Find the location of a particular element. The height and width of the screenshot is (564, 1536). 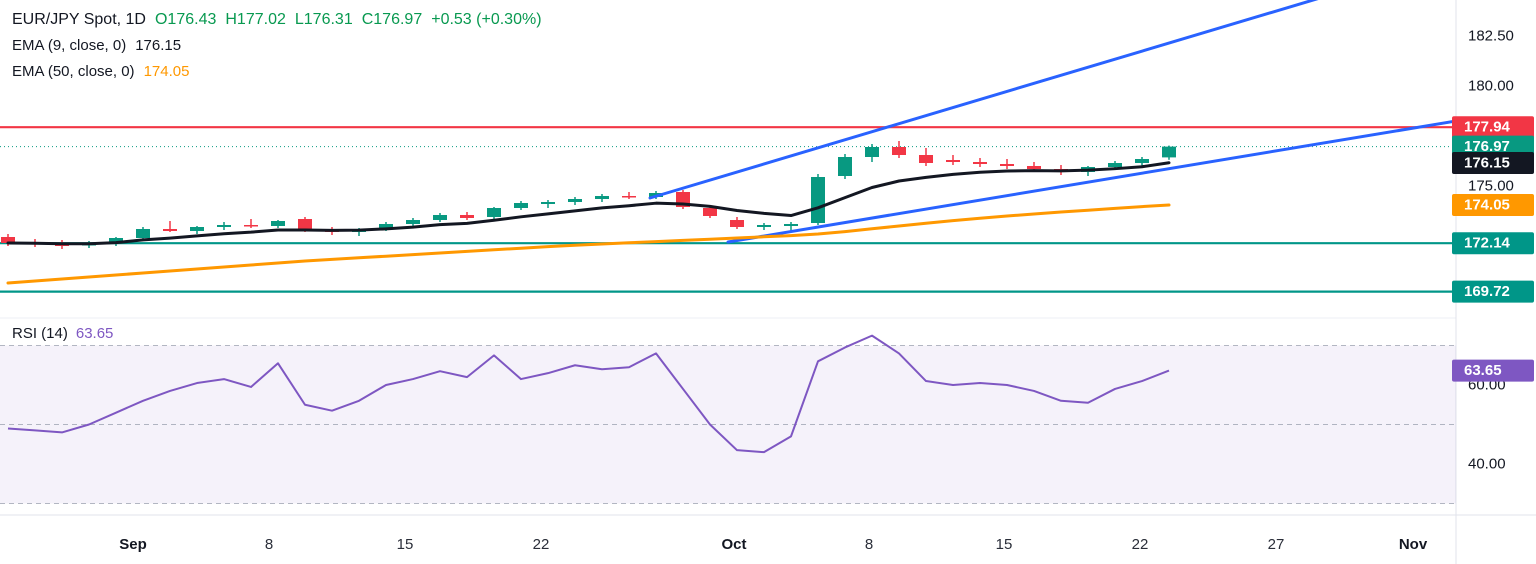

price-badge-label: 172.14 is located at coordinates (1487, 243).